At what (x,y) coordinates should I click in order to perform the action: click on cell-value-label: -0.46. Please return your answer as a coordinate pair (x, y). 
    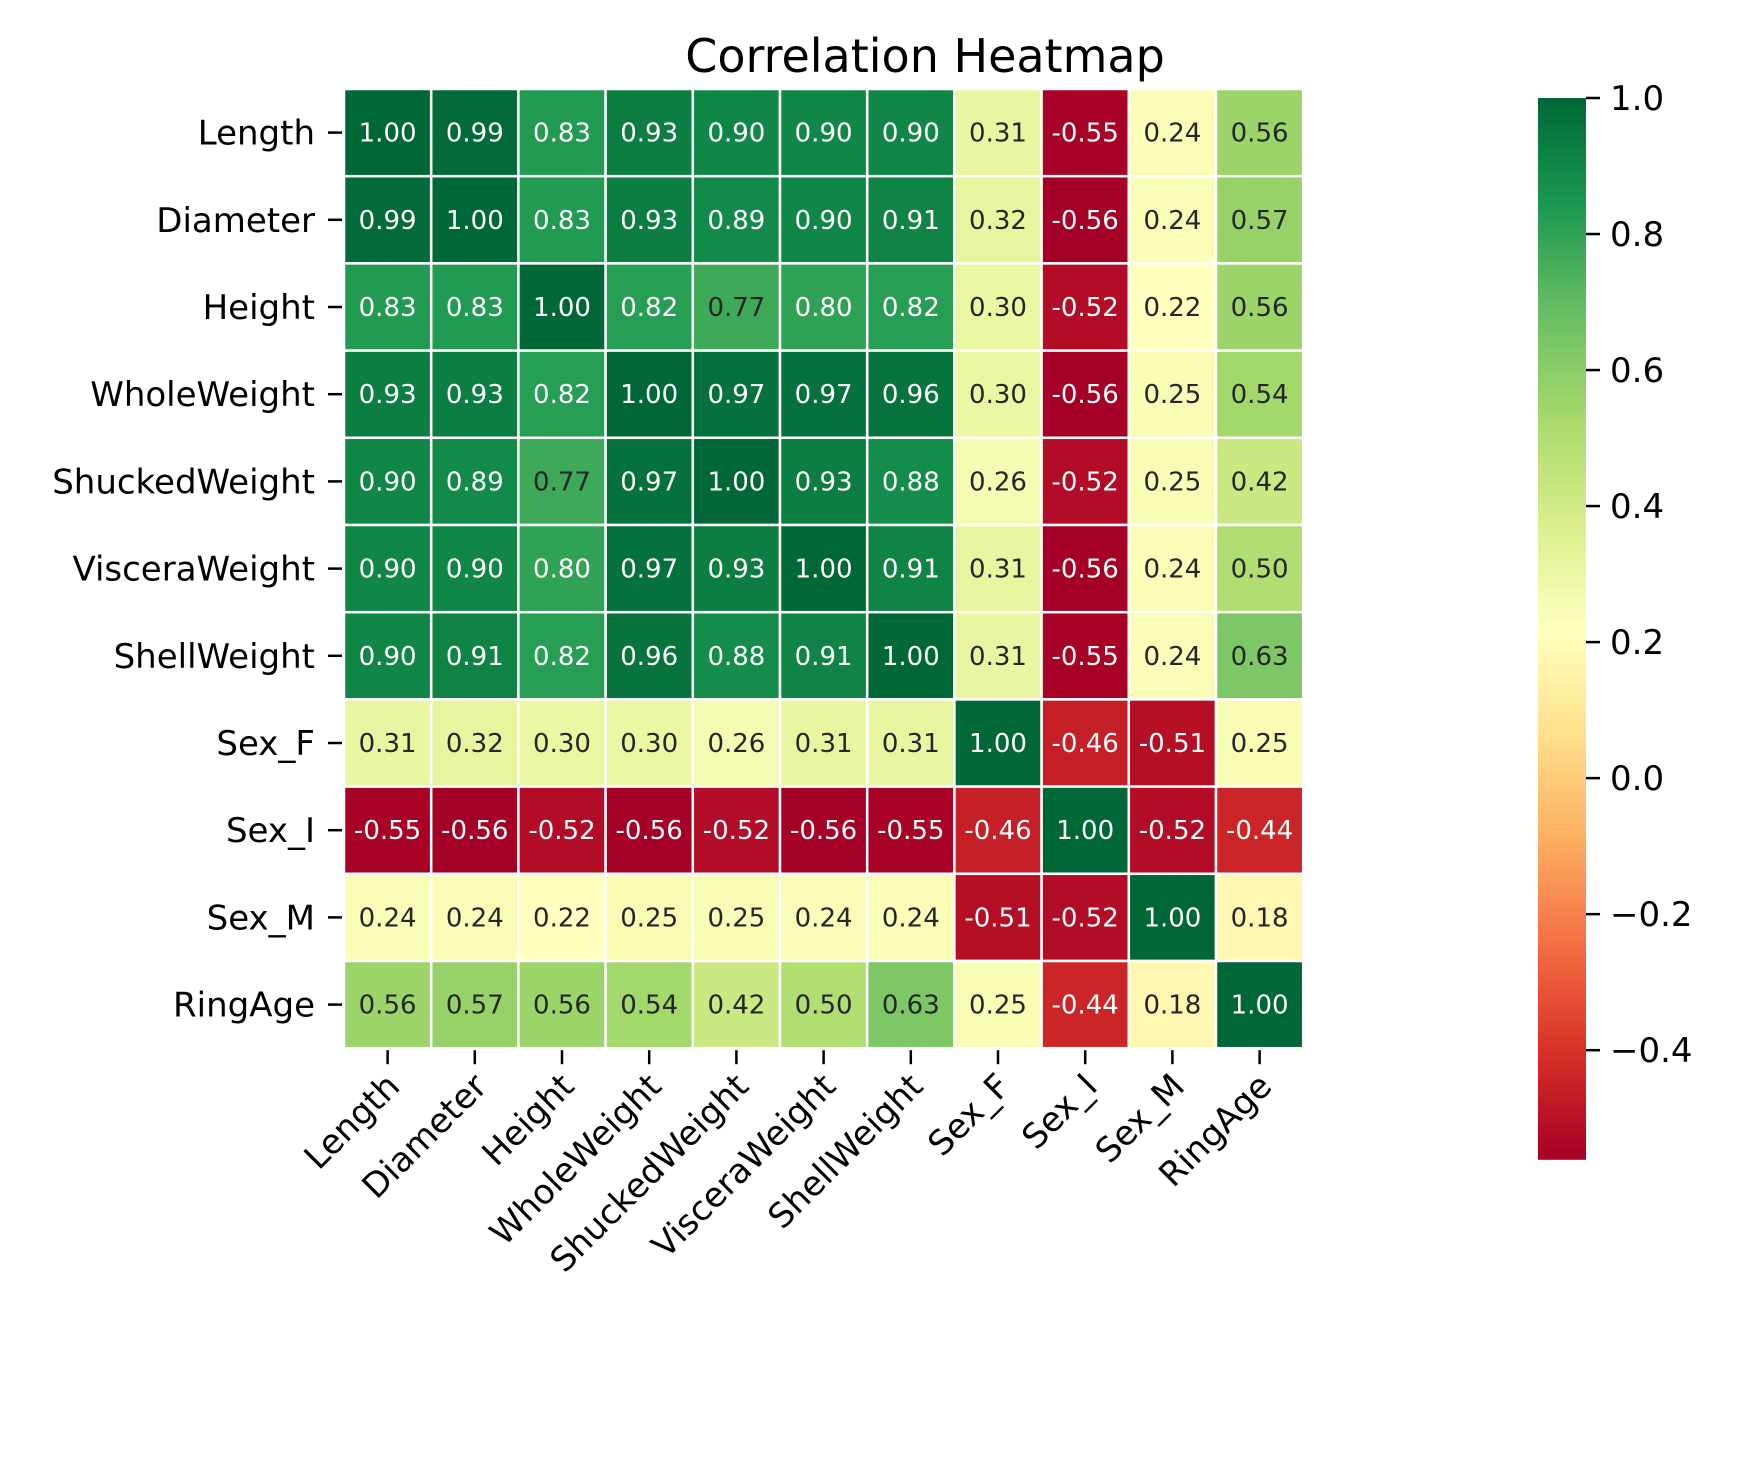
    Looking at the image, I should click on (1085, 744).